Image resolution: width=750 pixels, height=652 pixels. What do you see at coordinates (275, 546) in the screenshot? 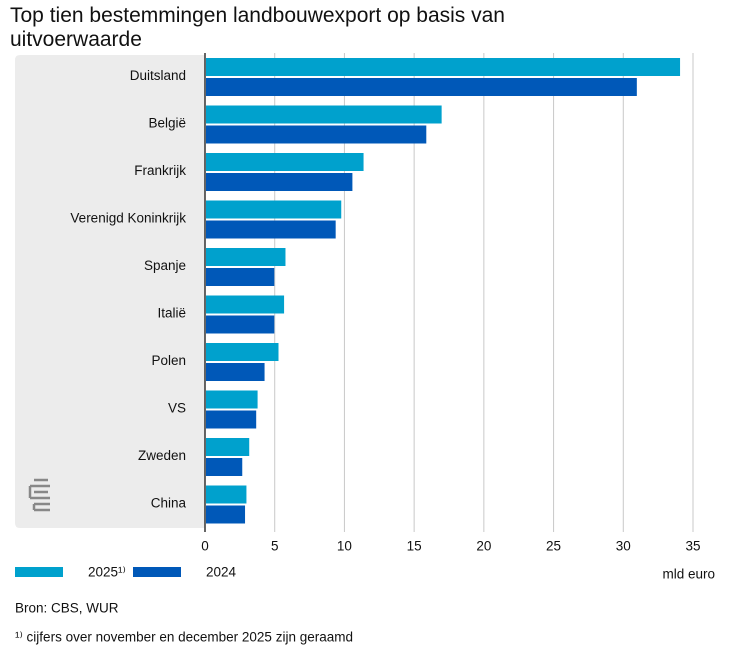
I see `x-tick-label: 5` at bounding box center [275, 546].